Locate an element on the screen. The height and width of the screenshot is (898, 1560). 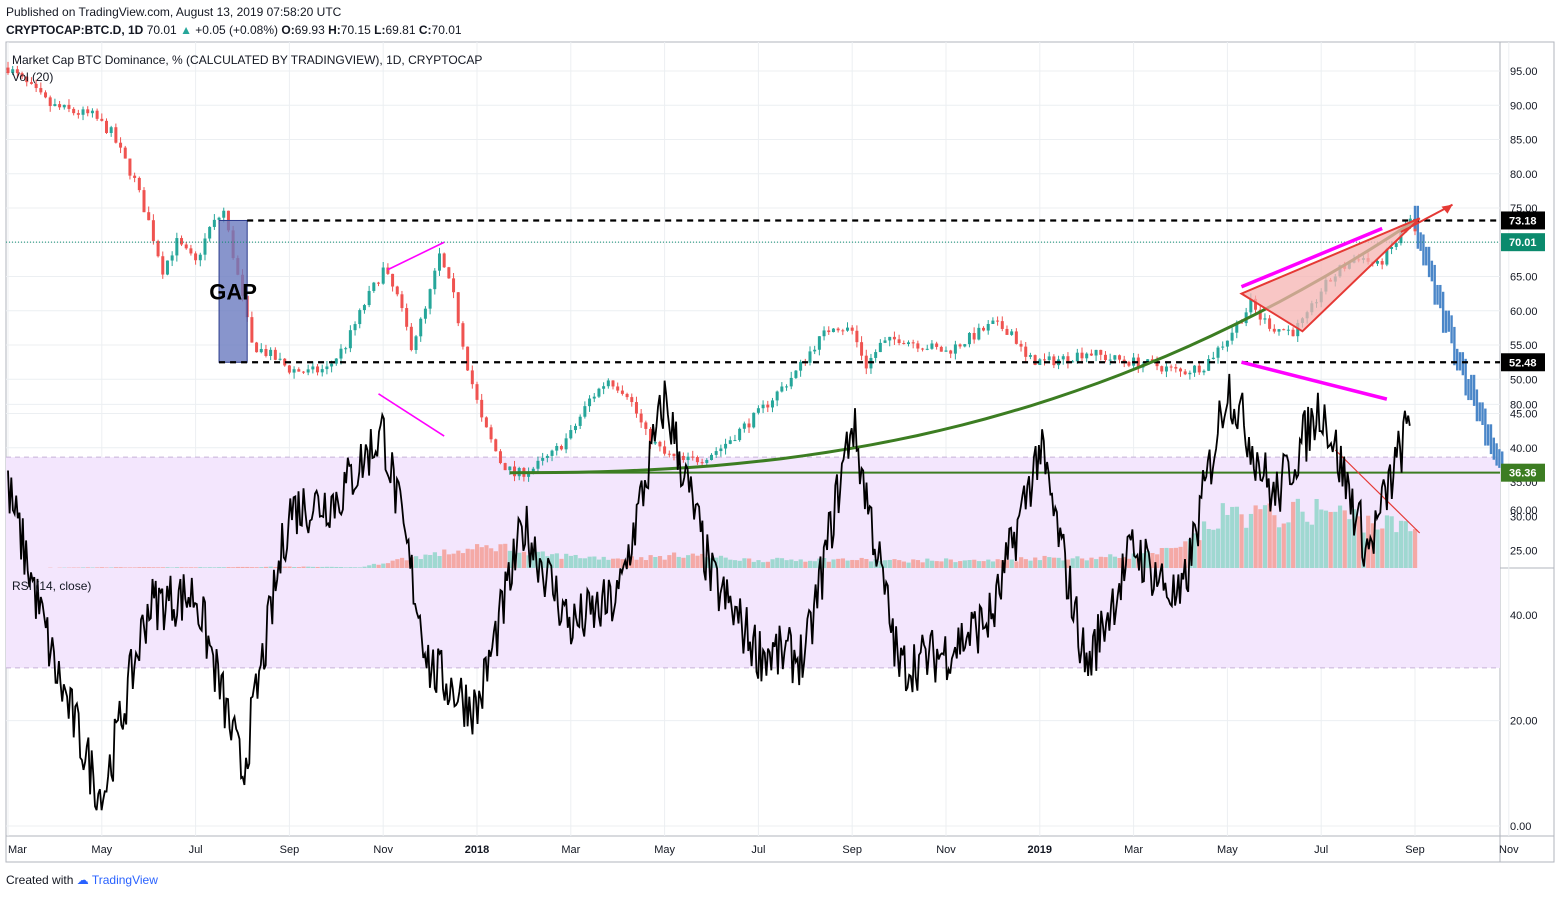
symbol-name: CRYPTOCAP:BTC.D, 1D is located at coordinates (75, 30).